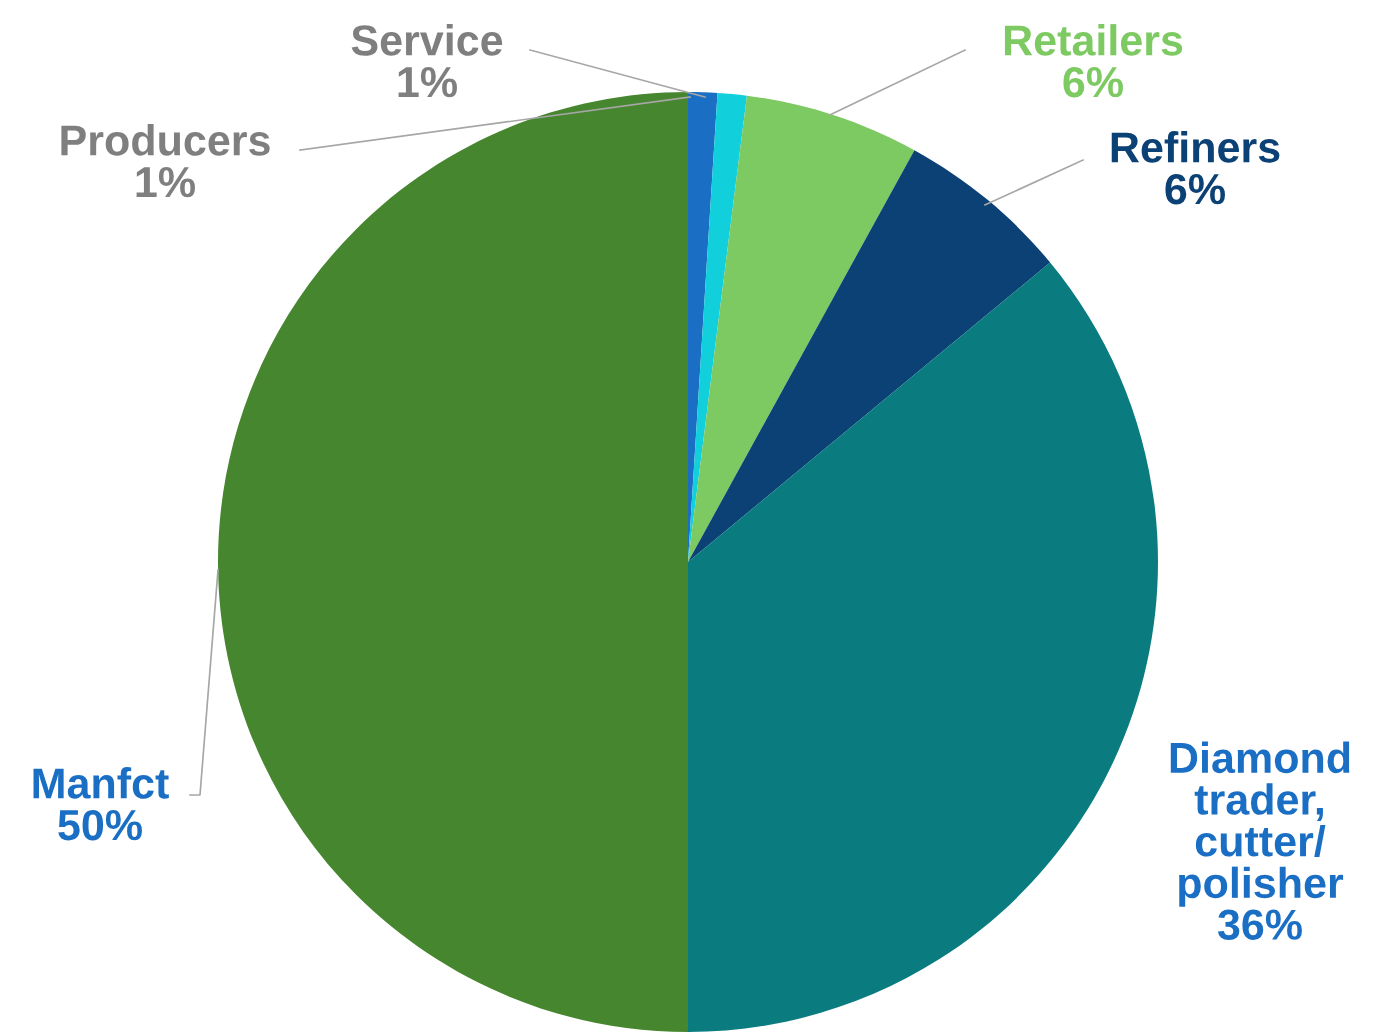 The image size is (1395, 1035). What do you see at coordinates (427, 40) in the screenshot?
I see `slice-label: Service` at bounding box center [427, 40].